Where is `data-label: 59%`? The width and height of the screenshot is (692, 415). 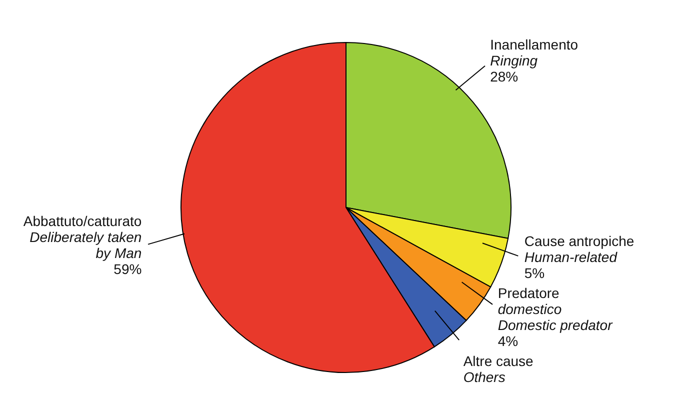
data-label: 59% is located at coordinates (128, 269).